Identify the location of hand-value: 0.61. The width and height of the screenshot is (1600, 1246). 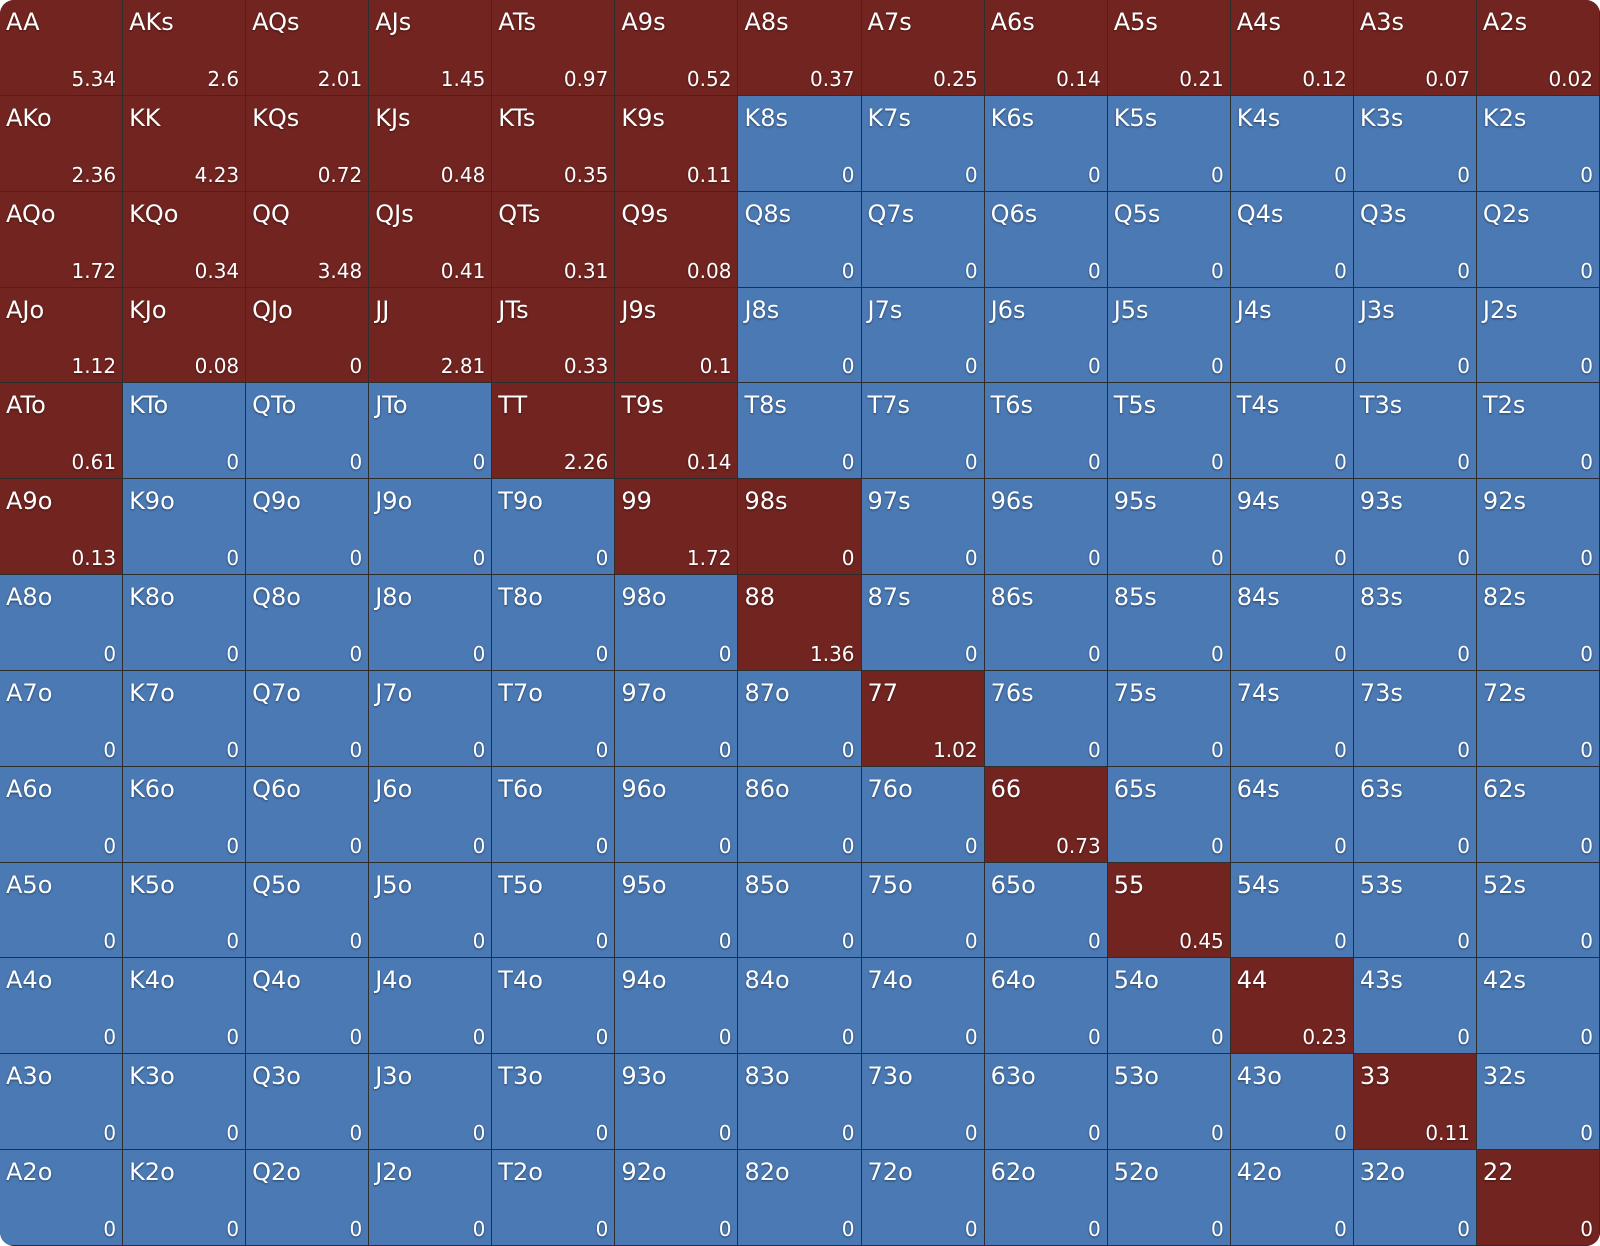
(94, 462).